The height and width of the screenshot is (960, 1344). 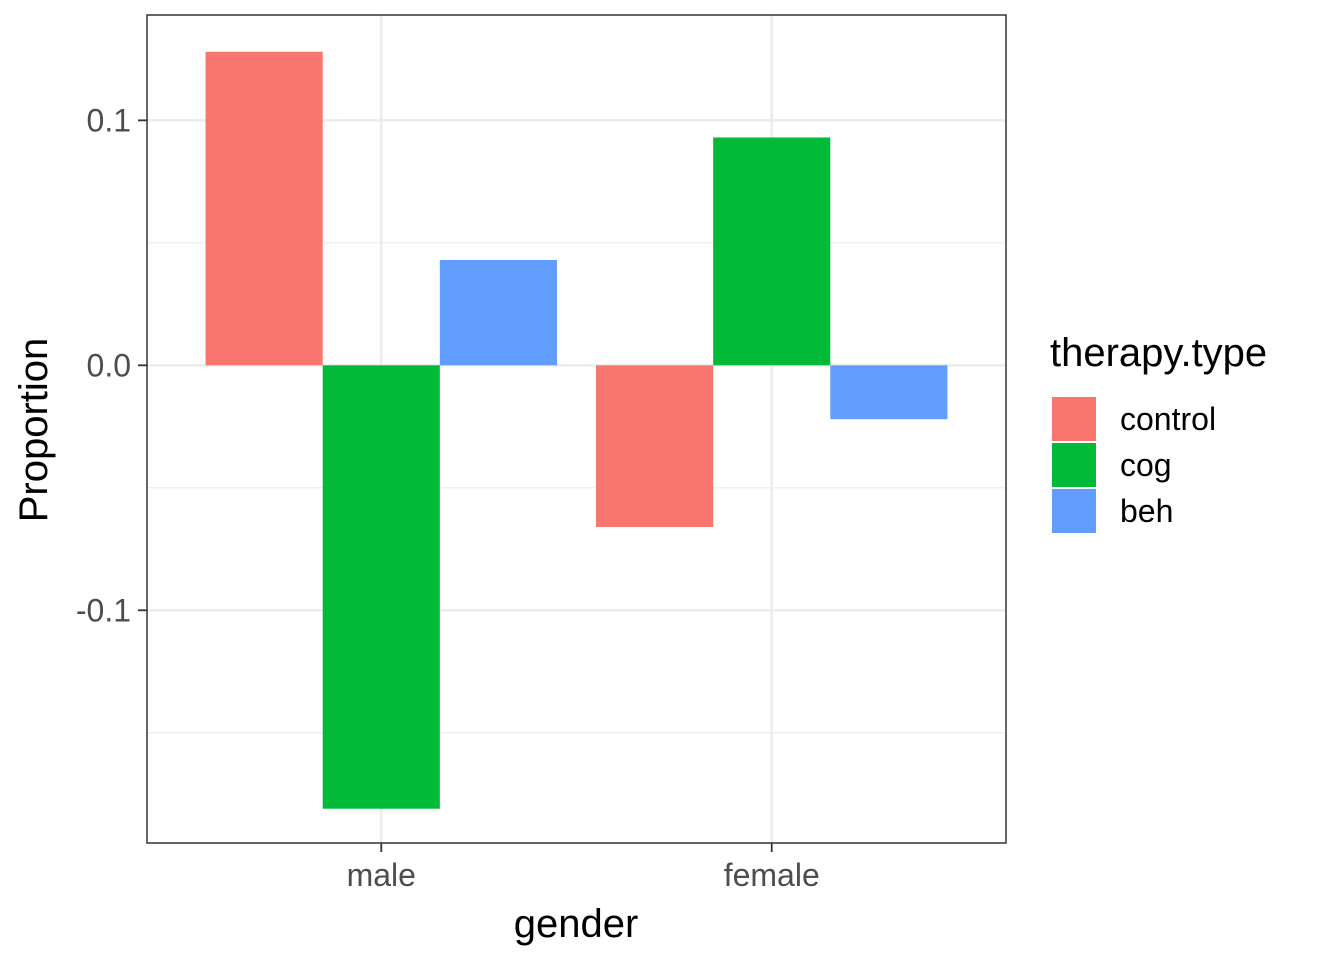 What do you see at coordinates (772, 251) in the screenshot?
I see `bar-cog-female` at bounding box center [772, 251].